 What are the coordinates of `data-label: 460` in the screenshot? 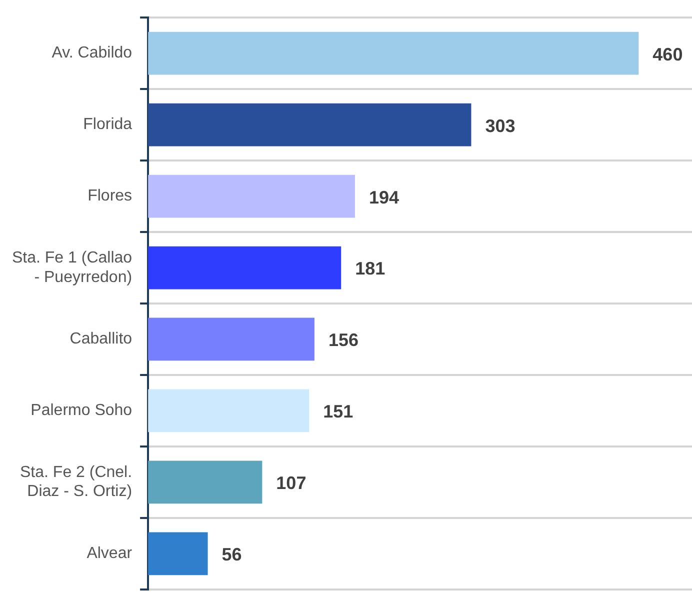 It's located at (667, 54).